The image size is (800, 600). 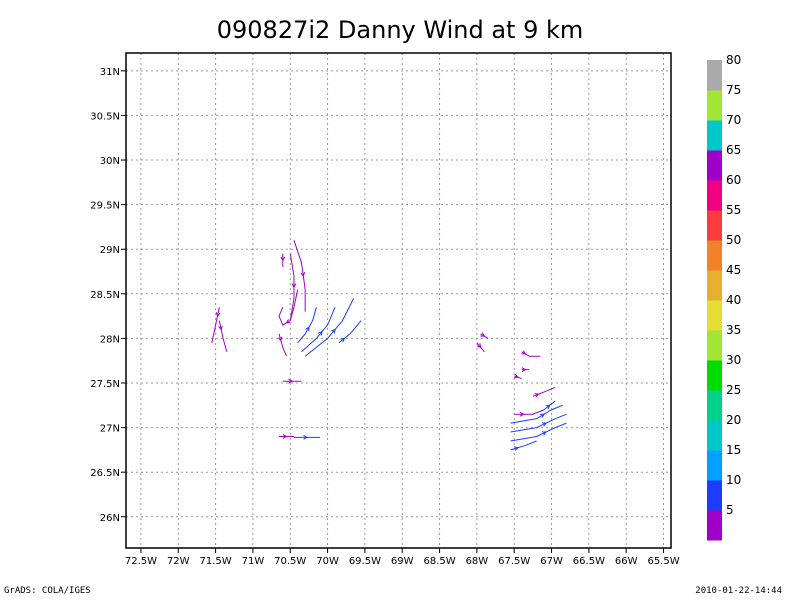 I want to click on x-tick-label: 67.5W, so click(x=514, y=561).